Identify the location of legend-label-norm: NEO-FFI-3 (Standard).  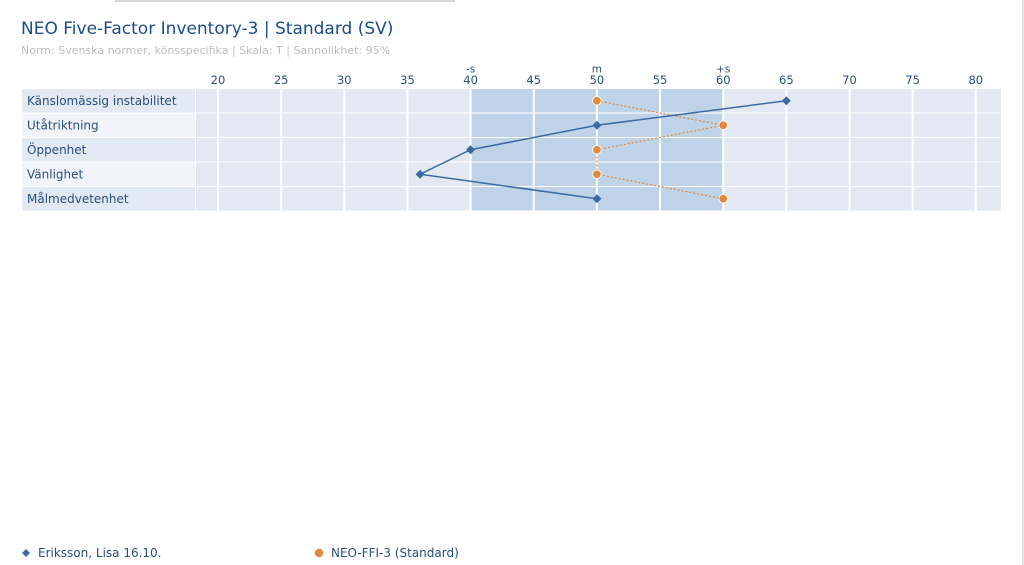
(395, 553).